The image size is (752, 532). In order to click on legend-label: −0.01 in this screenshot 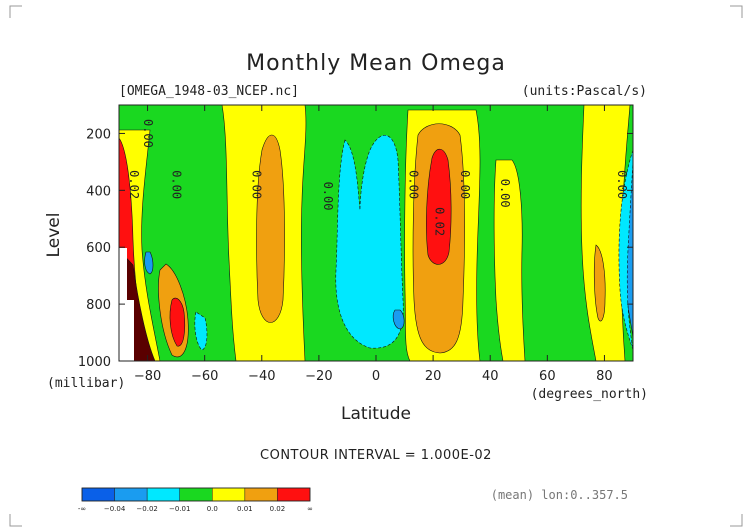, I will do `click(179, 509)`.